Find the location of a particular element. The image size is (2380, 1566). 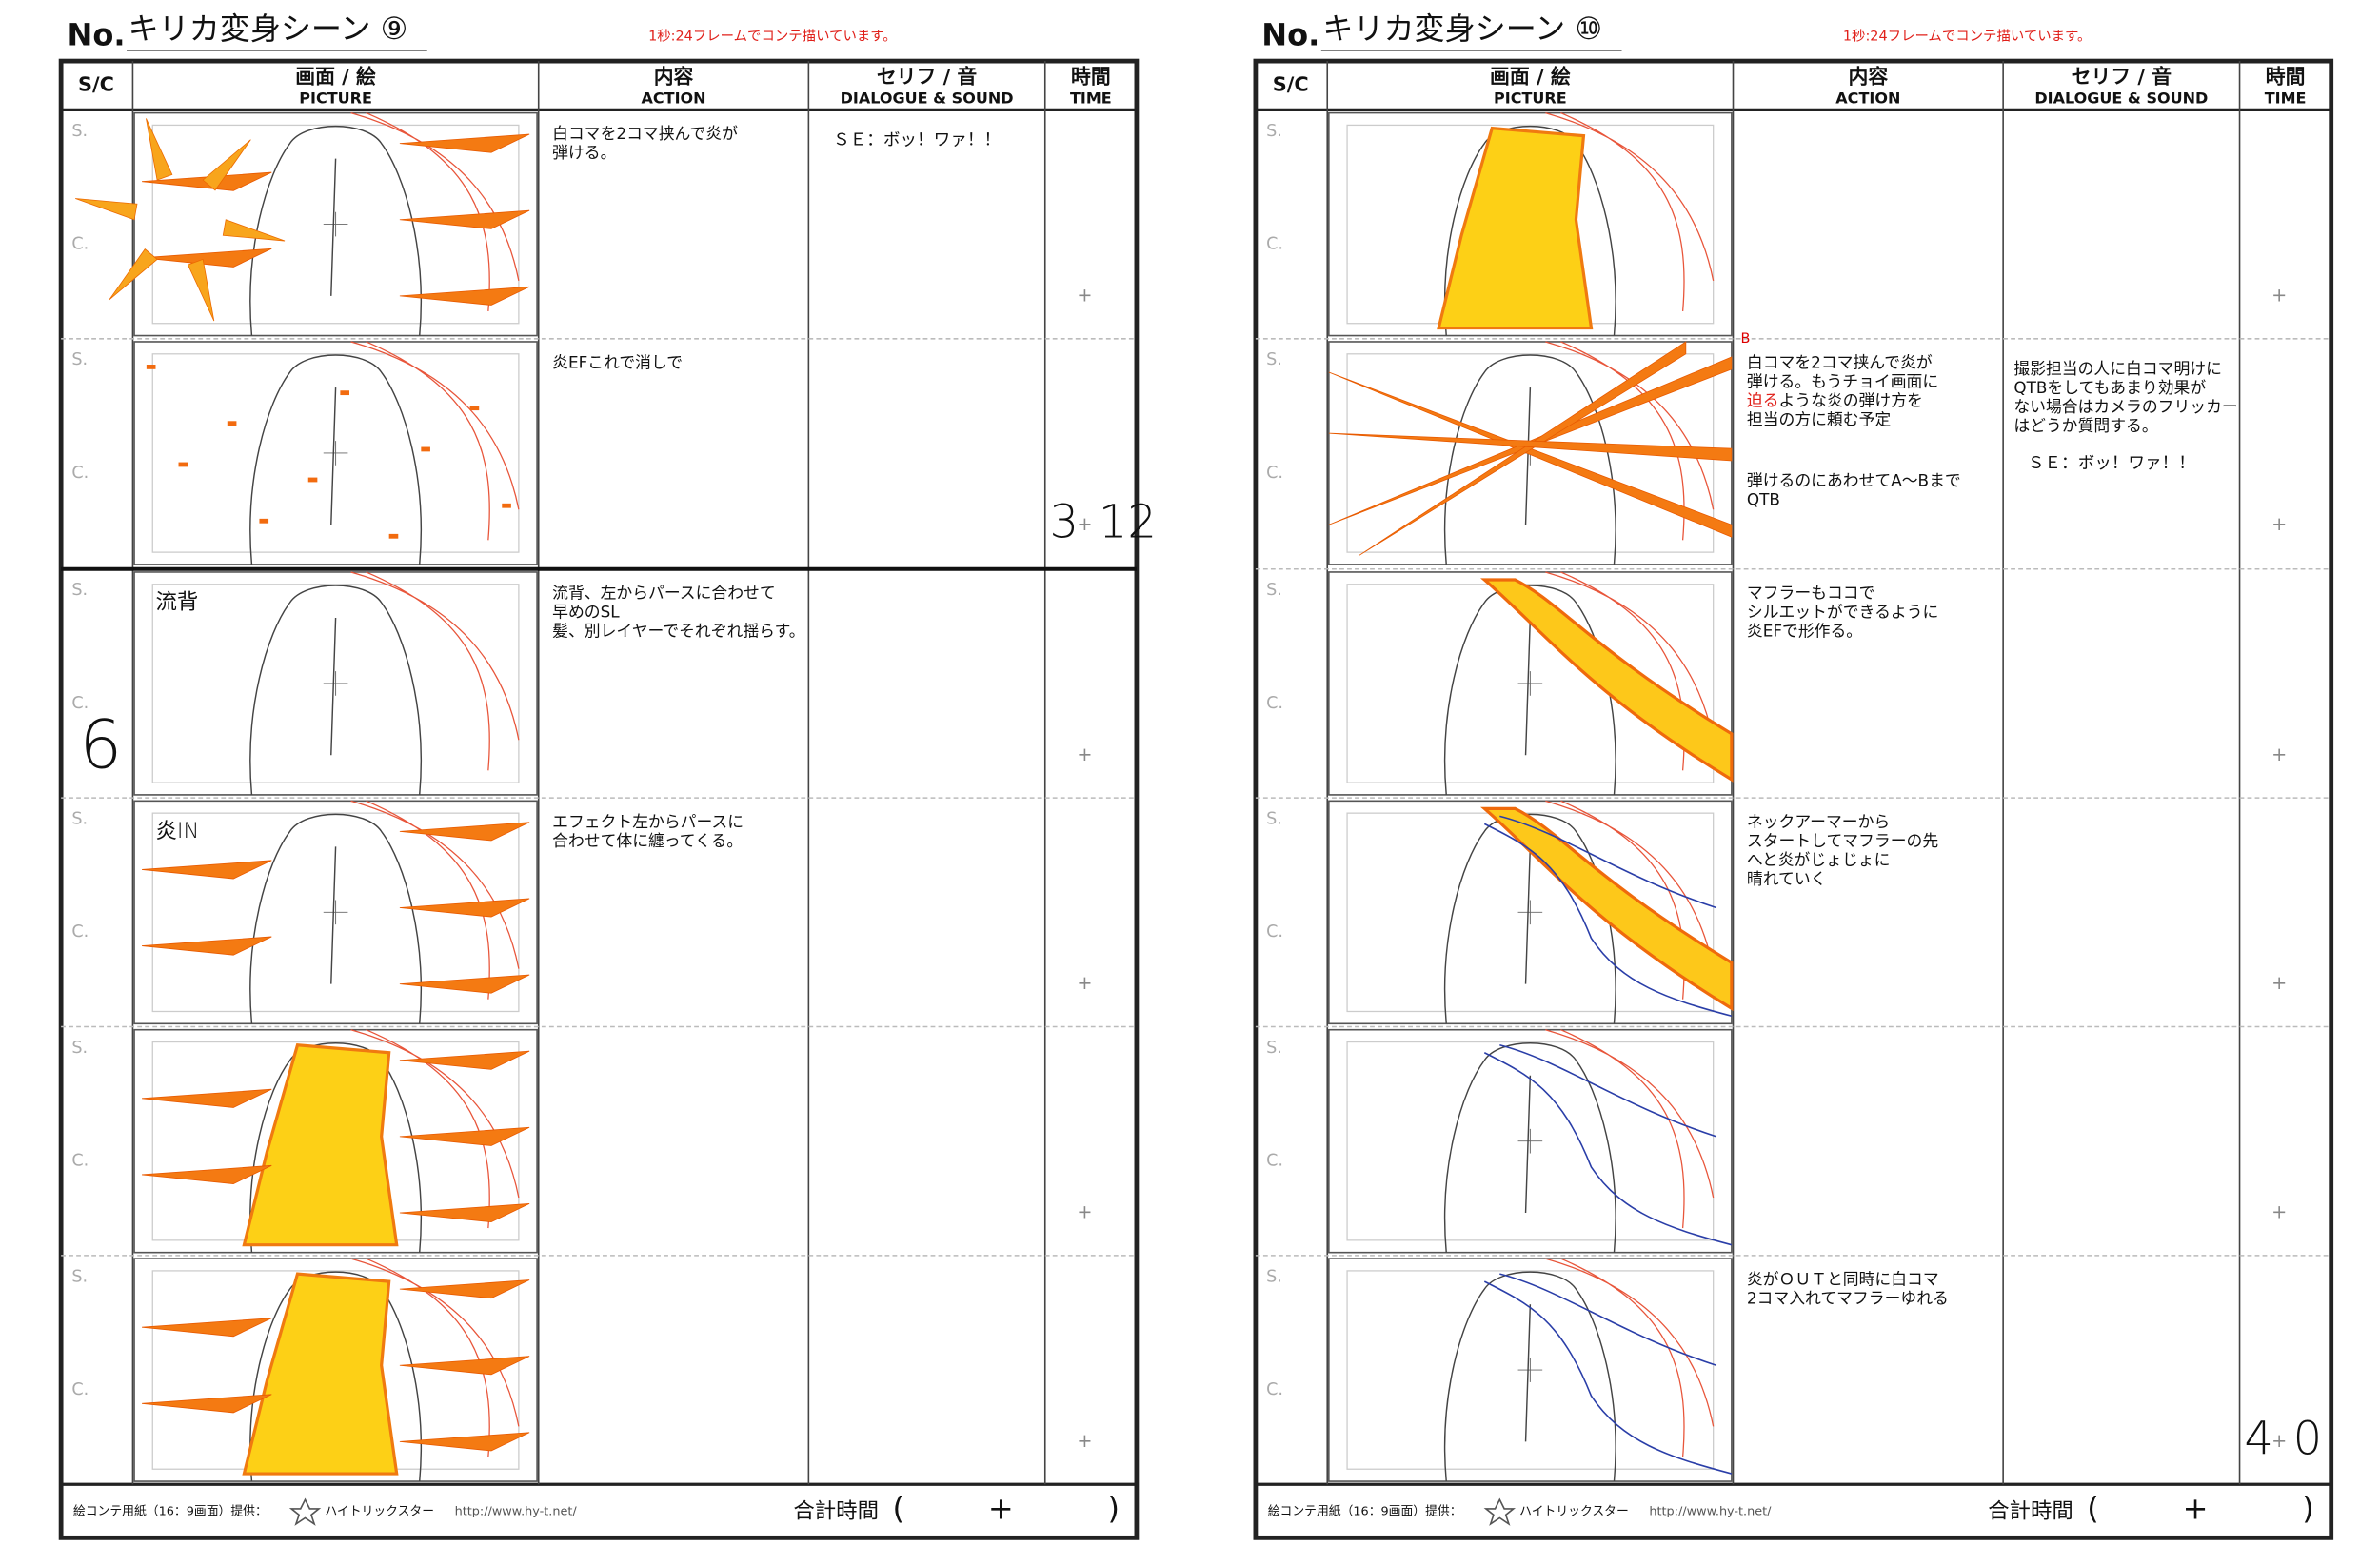

picture-annotation: B is located at coordinates (1746, 339).